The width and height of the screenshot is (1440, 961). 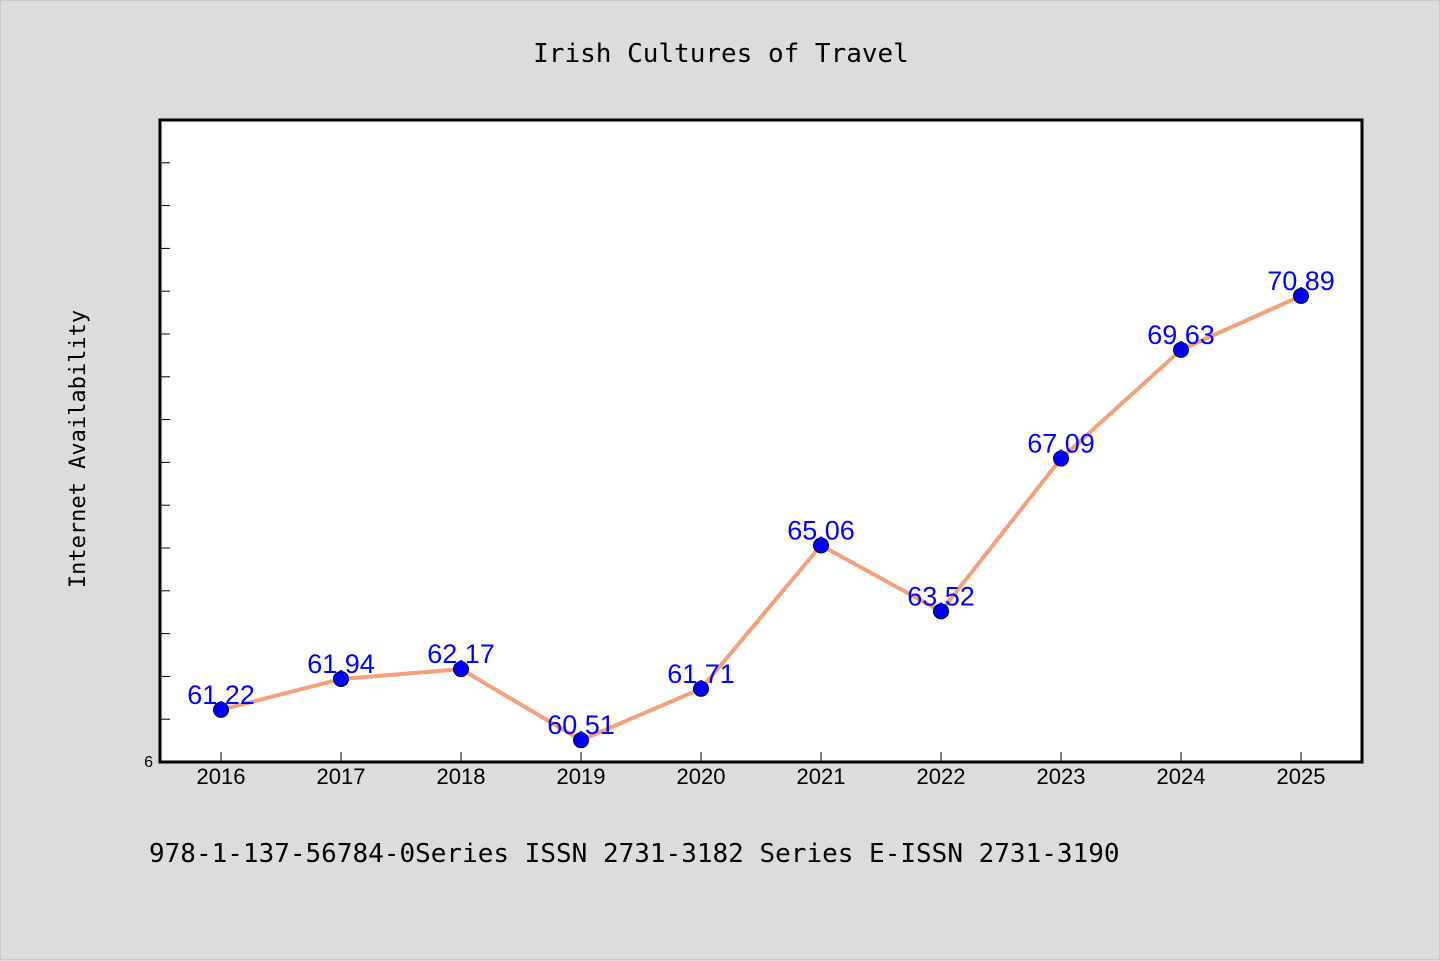 I want to click on x-tick-label: 2021, so click(x=821, y=776).